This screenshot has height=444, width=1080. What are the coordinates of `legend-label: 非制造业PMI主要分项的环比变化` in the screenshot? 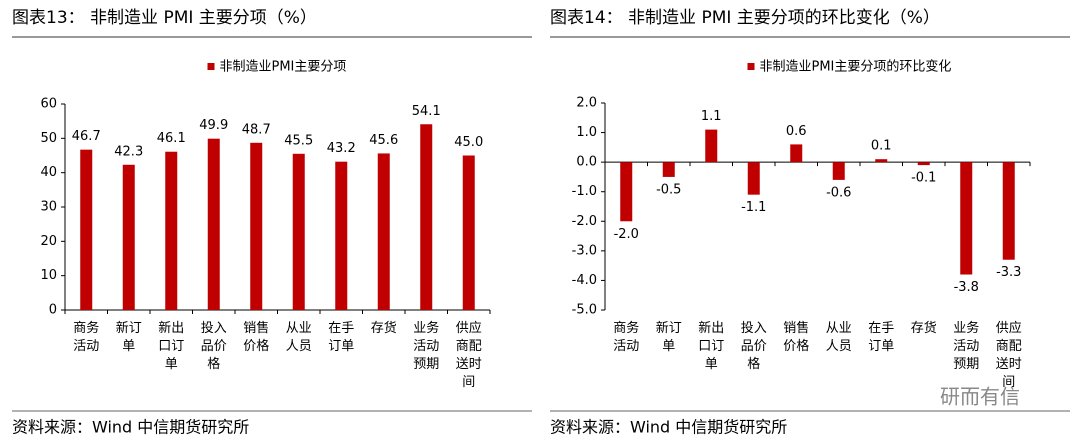 It's located at (856, 67).